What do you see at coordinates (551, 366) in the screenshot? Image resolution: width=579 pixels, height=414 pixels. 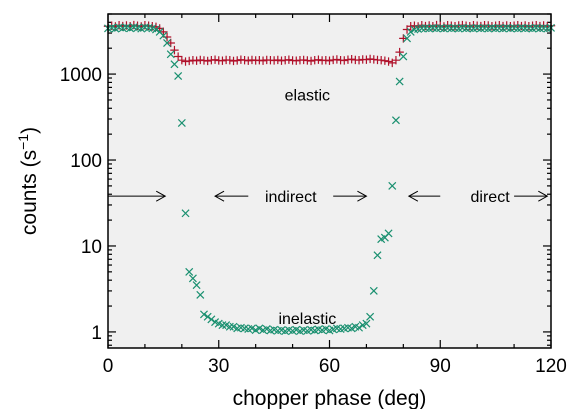 I see `x-tick-label: 120` at bounding box center [551, 366].